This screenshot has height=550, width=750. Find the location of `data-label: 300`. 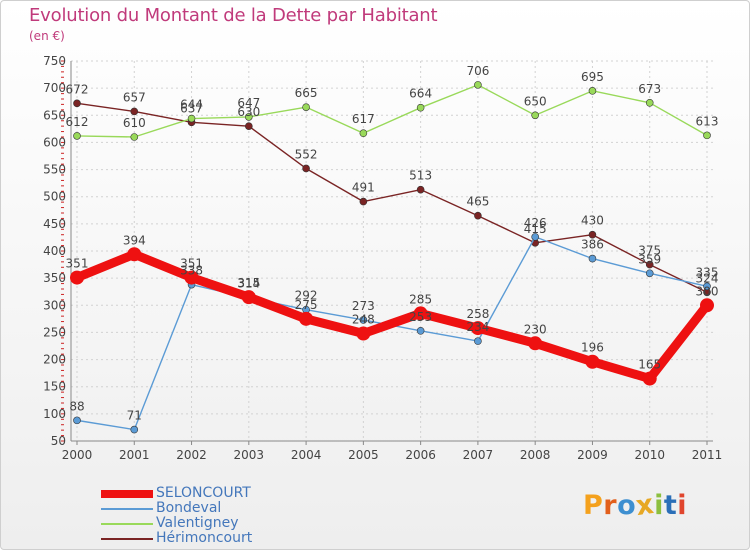

data-label: 300 is located at coordinates (707, 291).